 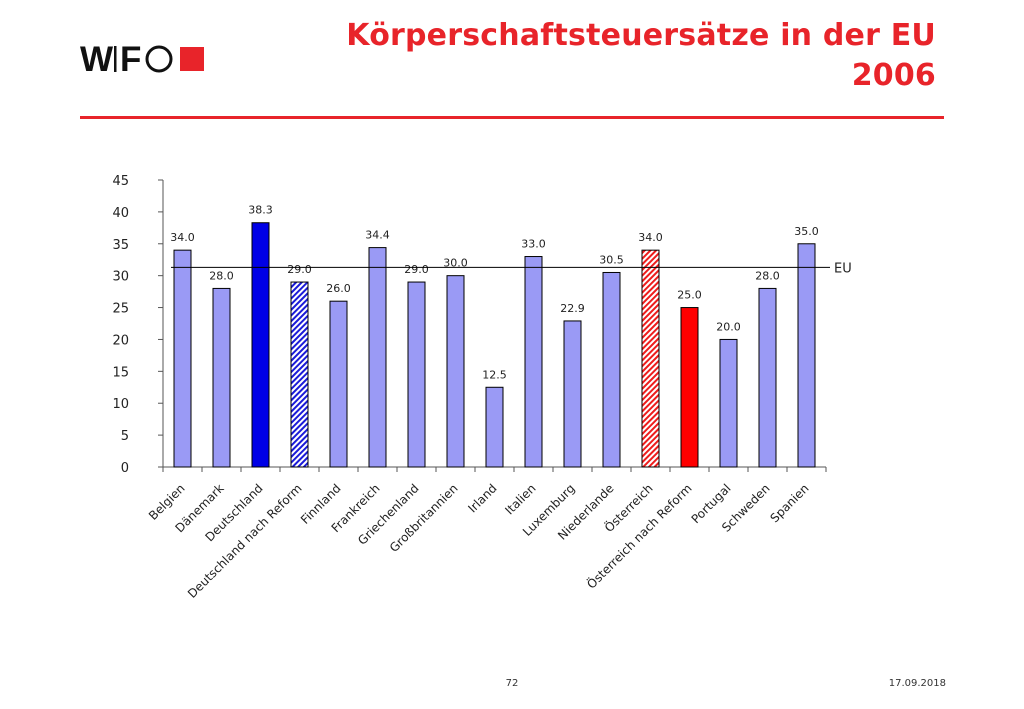 What do you see at coordinates (482, 498) in the screenshot?
I see `x-tick-label: Irland` at bounding box center [482, 498].